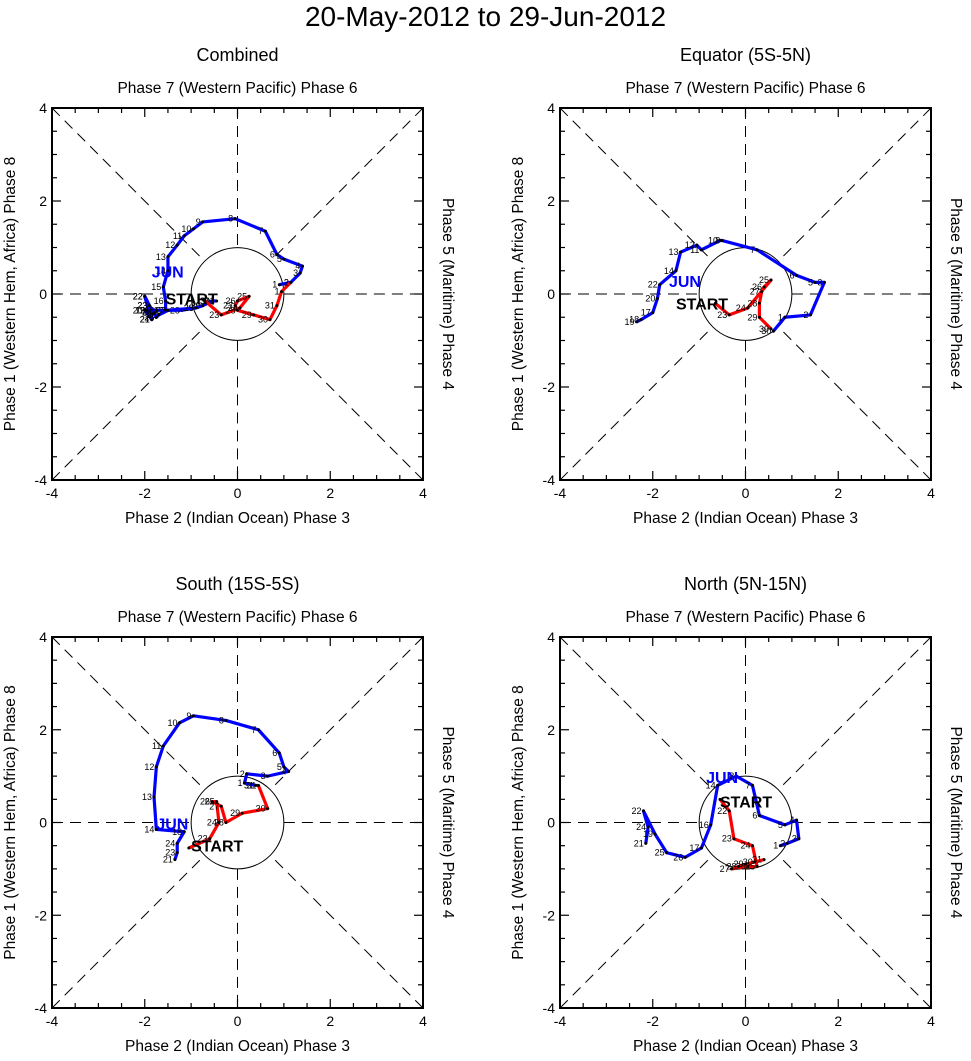  I want to click on day-label: 15, so click(156, 287).